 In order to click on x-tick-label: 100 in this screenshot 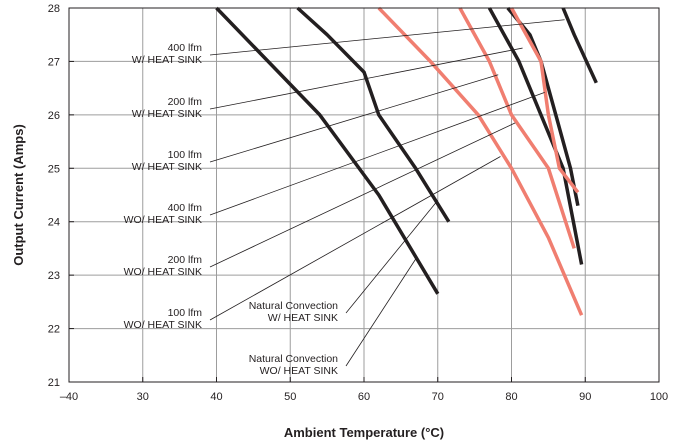, I will do `click(659, 397)`.